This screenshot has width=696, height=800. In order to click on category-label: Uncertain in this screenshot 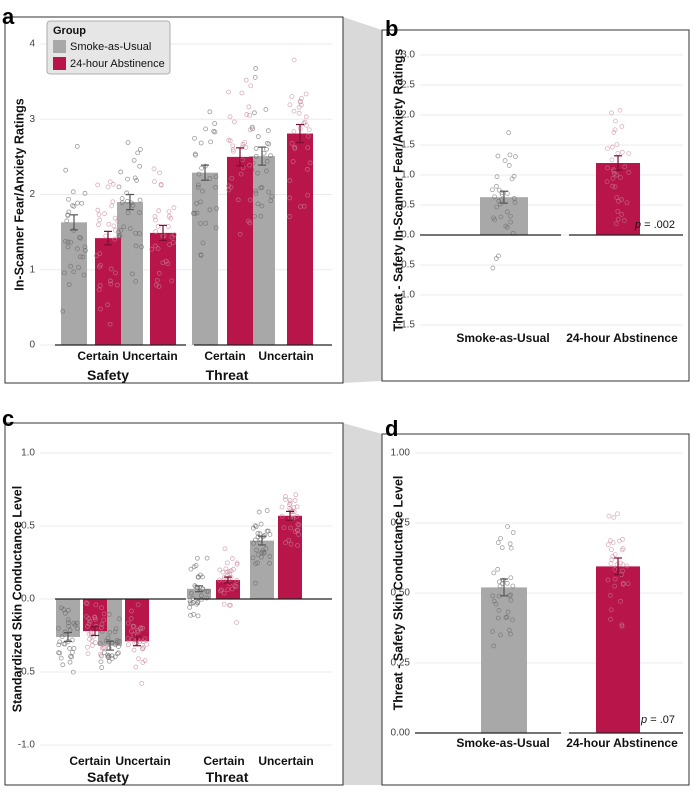, I will do `click(285, 761)`.